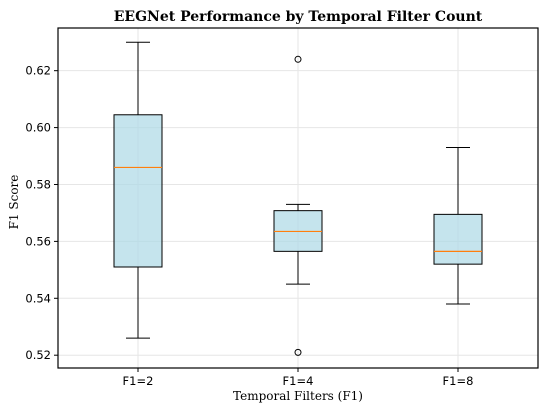 This screenshot has height=409, width=550. What do you see at coordinates (38, 128) in the screenshot?
I see `y-tick-label: 0.60` at bounding box center [38, 128].